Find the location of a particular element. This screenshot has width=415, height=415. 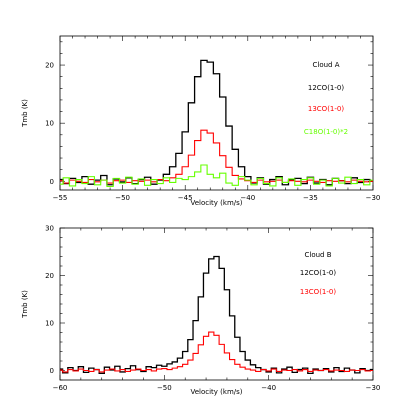

legend-entry-c18o: C18O(1-0)*2 is located at coordinates (326, 132).